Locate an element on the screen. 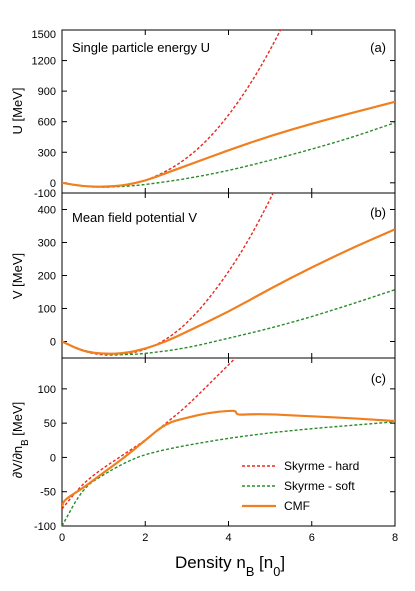  y-tick-label: 600 is located at coordinates (47, 123).